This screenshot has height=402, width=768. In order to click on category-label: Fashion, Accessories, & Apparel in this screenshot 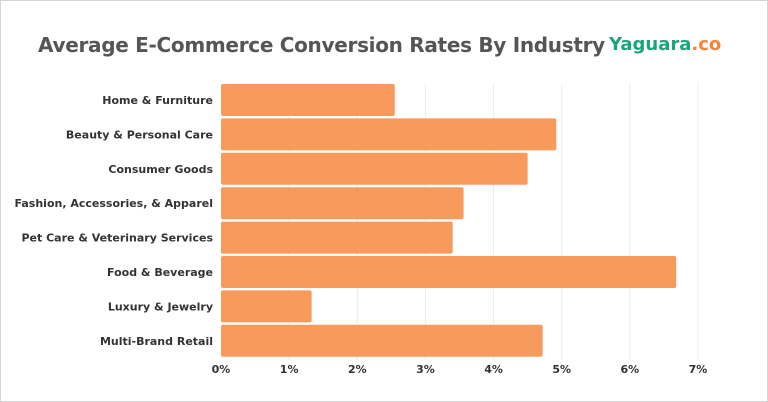, I will do `click(114, 203)`.